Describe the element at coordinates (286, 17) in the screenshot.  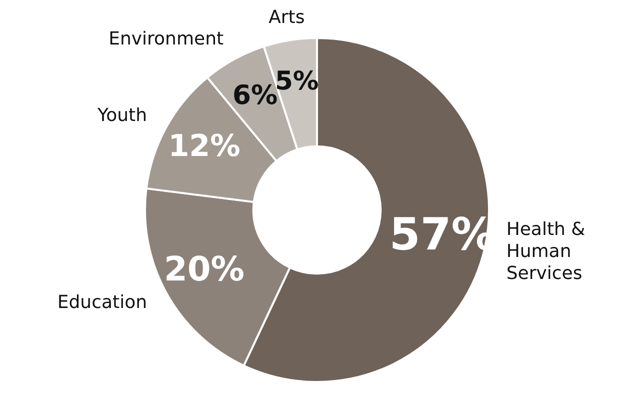
I see `slice-label: Arts` at that location.